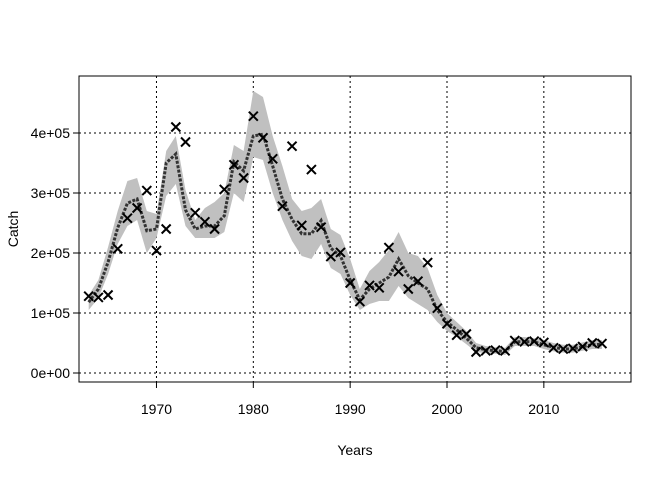  What do you see at coordinates (292, 146) in the screenshot?
I see `data-point-1984` at bounding box center [292, 146].